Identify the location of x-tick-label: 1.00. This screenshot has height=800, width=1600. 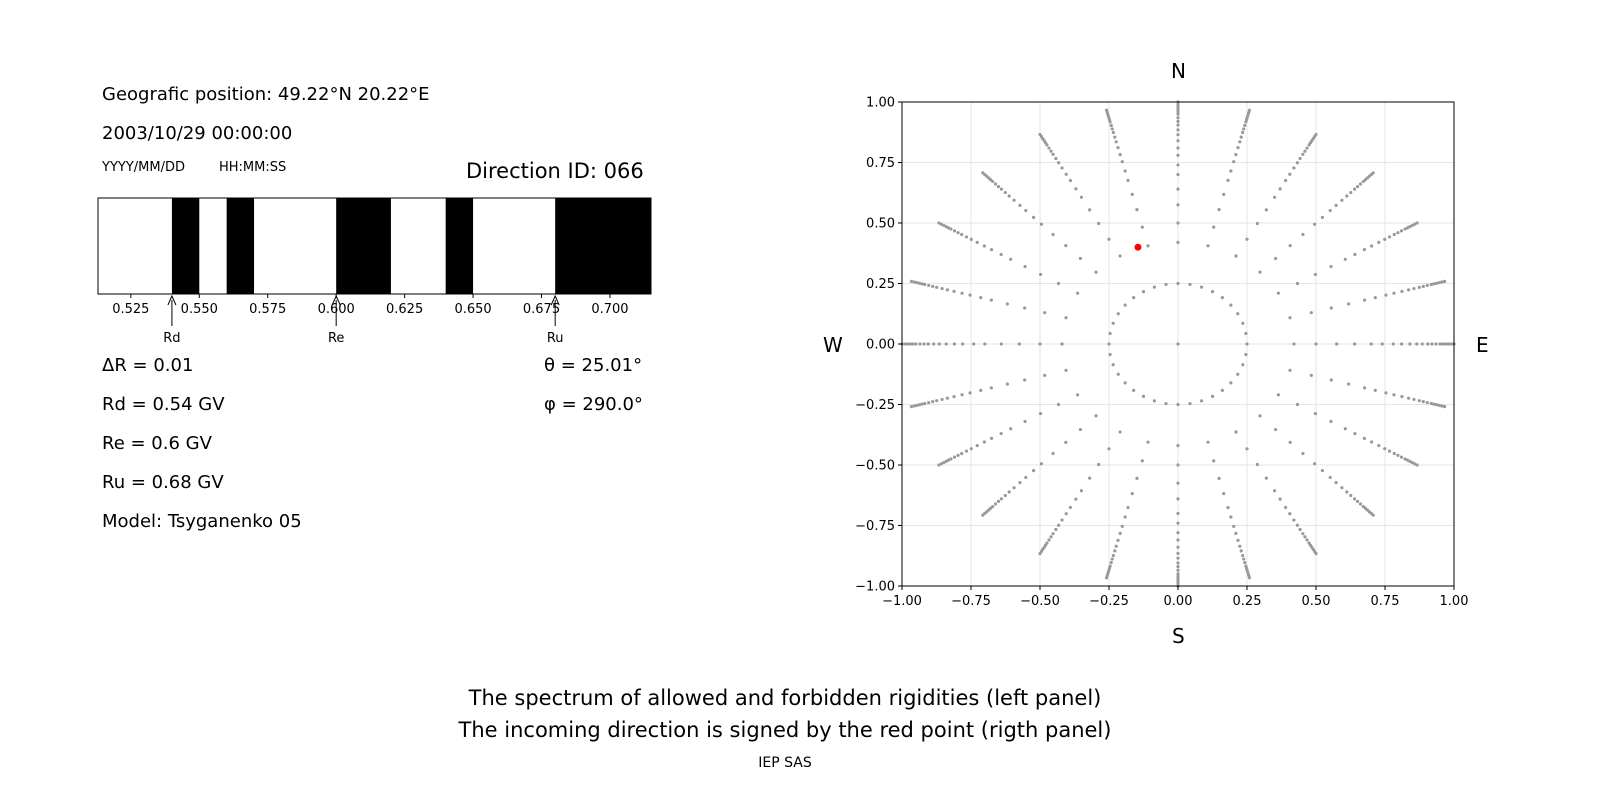
(1454, 601).